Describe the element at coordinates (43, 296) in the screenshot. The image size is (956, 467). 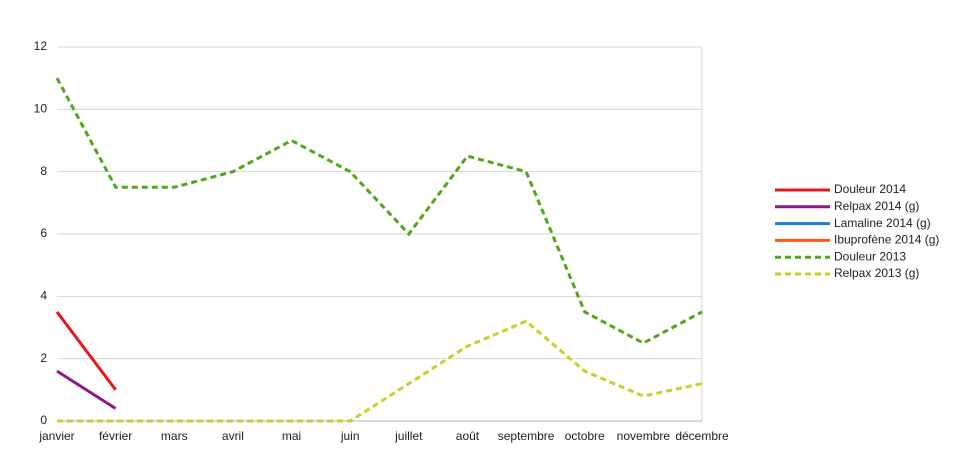
I see `y-tick-label: 4` at that location.